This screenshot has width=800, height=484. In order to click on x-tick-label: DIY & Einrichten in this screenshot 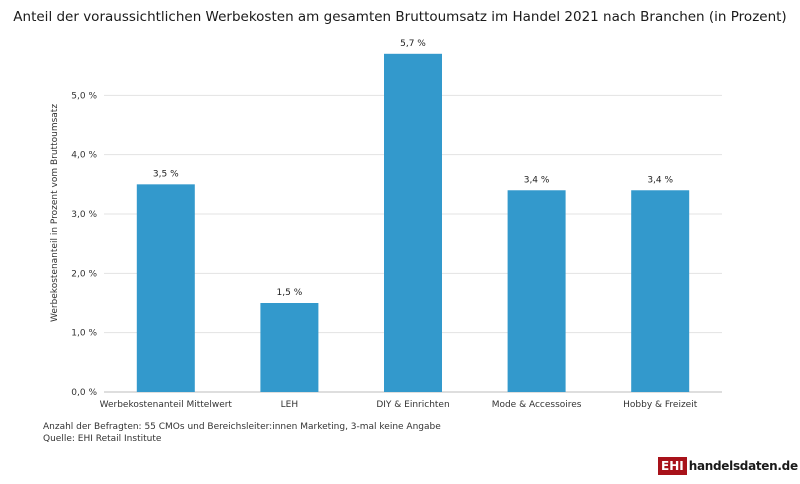, I will do `click(412, 405)`.